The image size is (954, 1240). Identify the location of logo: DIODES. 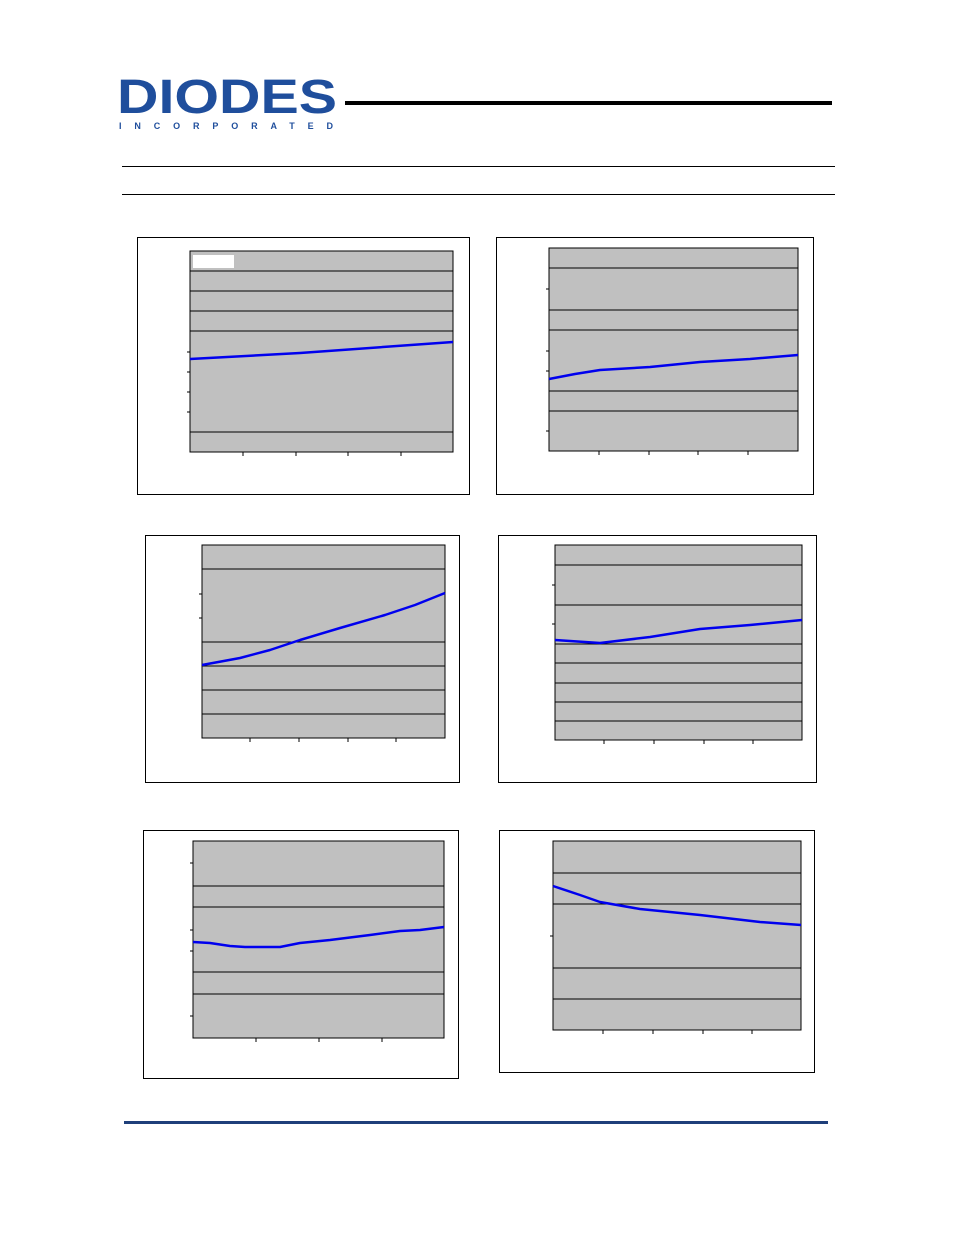
(227, 97).